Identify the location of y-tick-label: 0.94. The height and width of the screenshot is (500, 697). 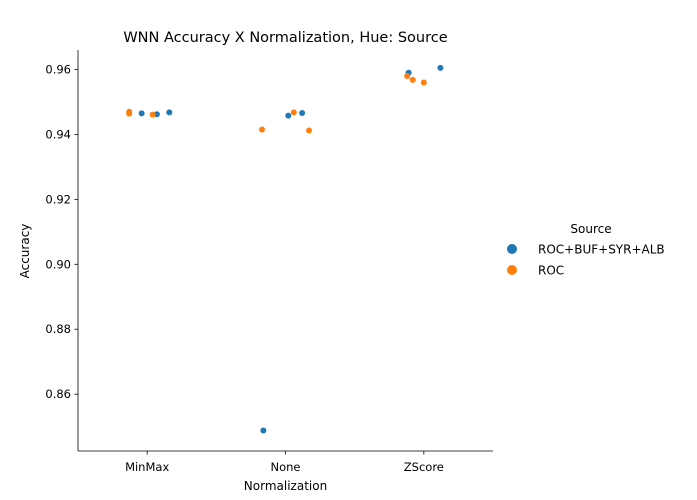
(58, 134).